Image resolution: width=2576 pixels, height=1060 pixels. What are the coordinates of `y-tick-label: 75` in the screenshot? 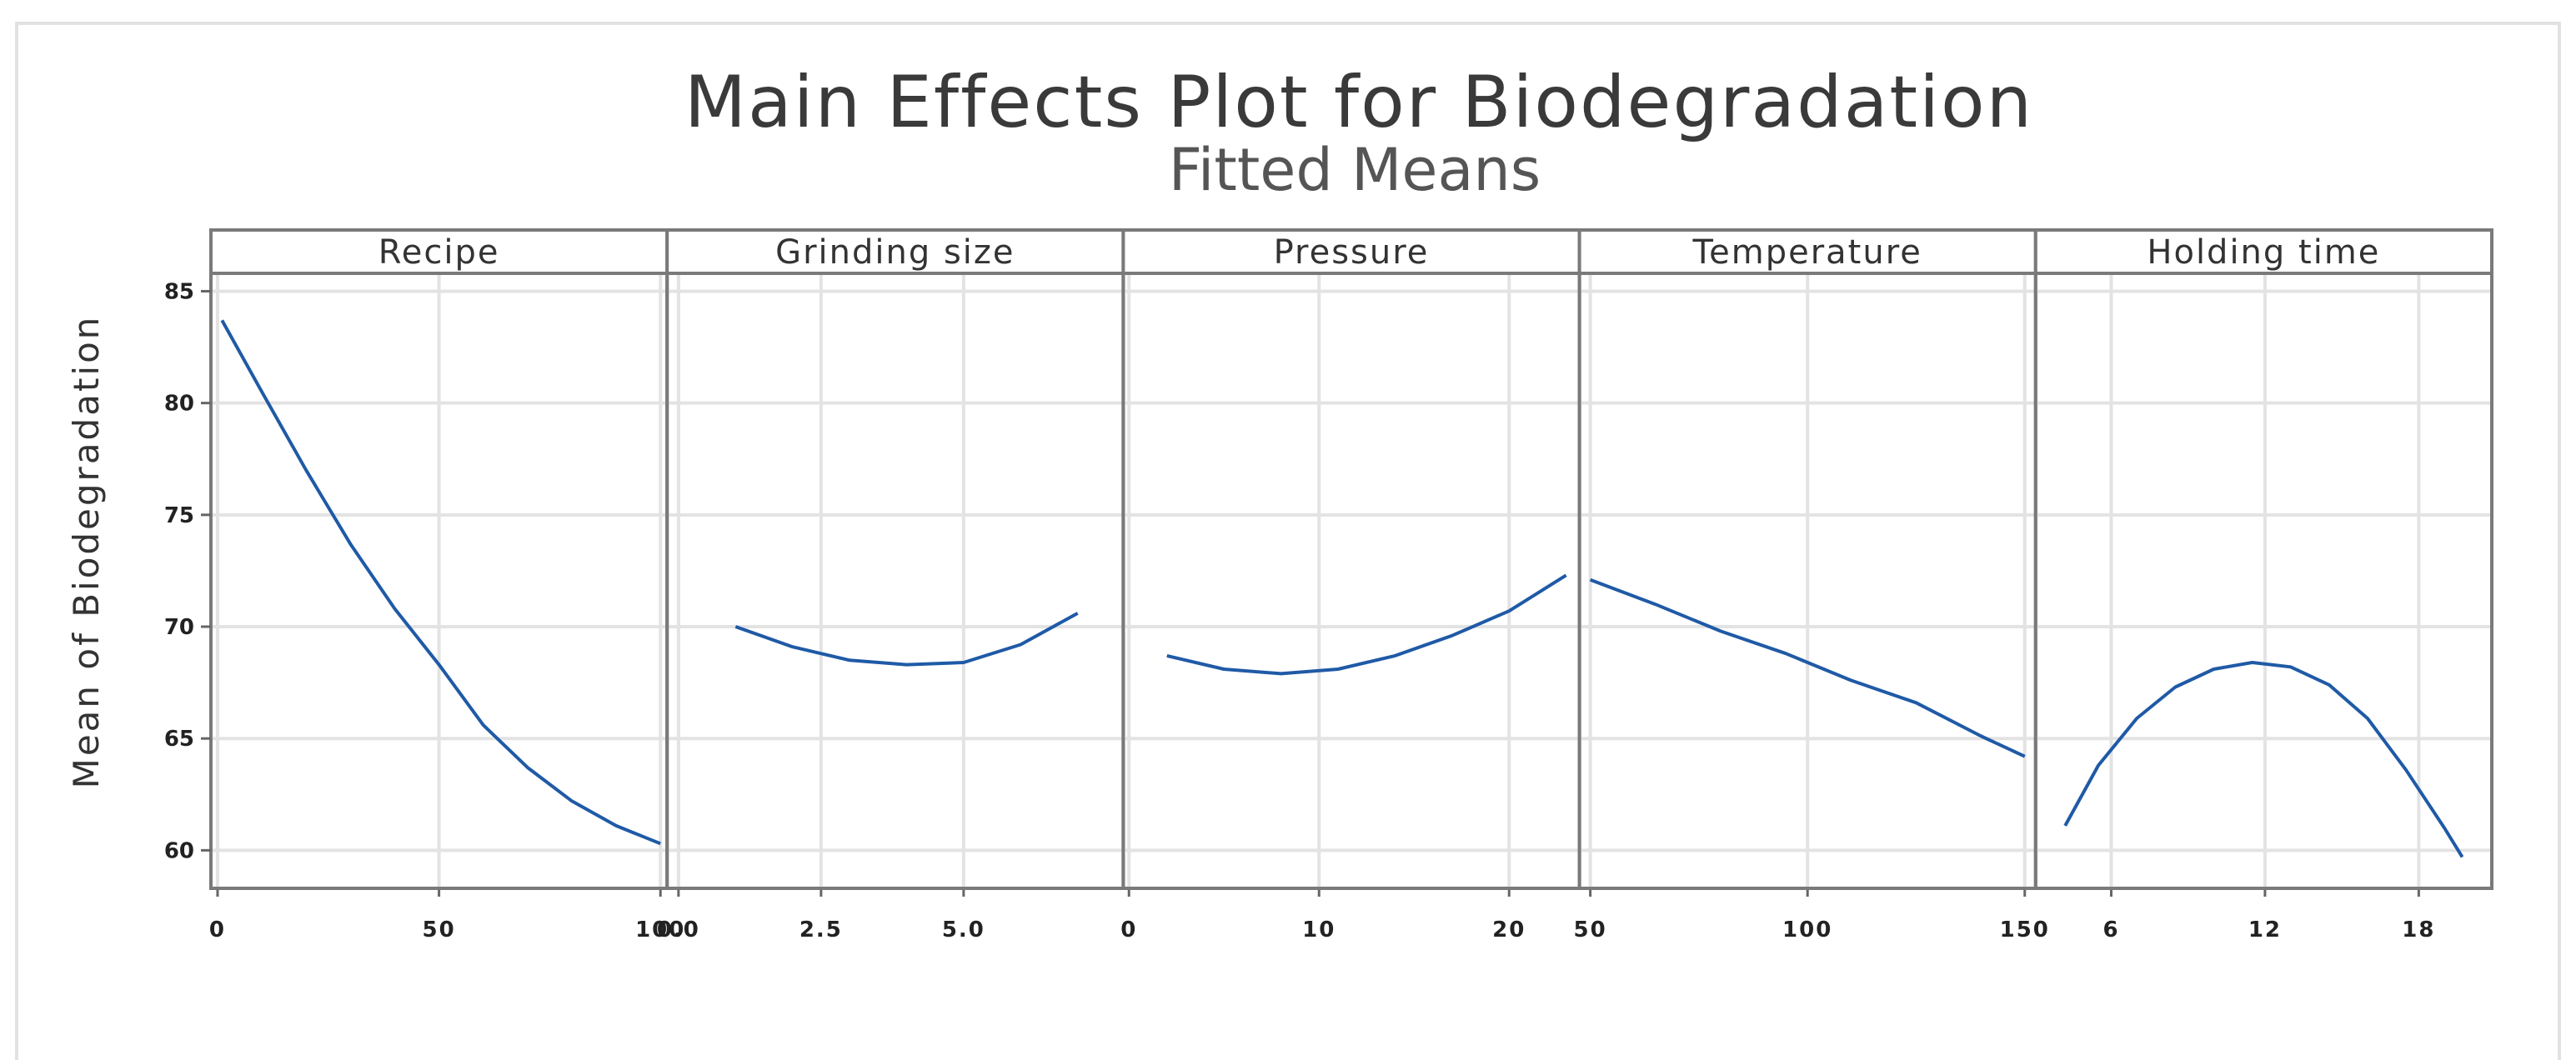 It's located at (179, 515).